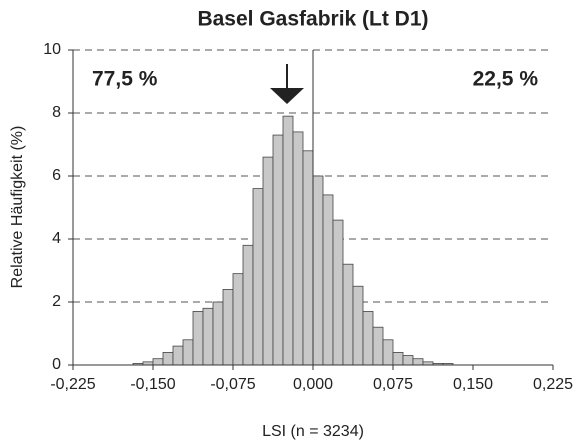 This screenshot has height=445, width=580. What do you see at coordinates (506, 79) in the screenshot?
I see `annotation: 22,5 %` at bounding box center [506, 79].